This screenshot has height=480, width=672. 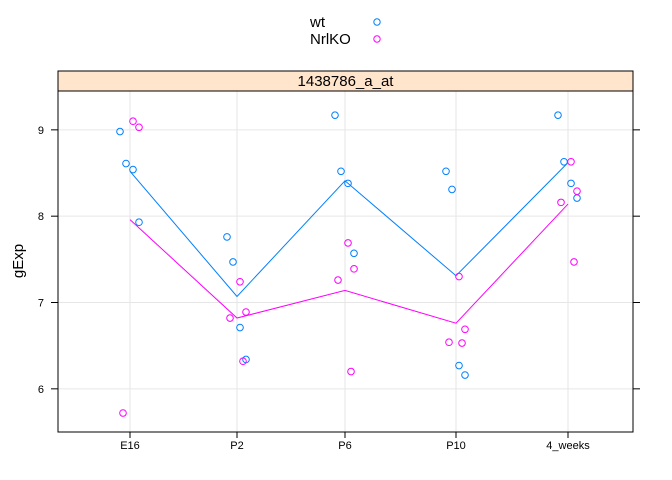 What do you see at coordinates (41, 217) in the screenshot?
I see `y-tick-label: 8` at bounding box center [41, 217].